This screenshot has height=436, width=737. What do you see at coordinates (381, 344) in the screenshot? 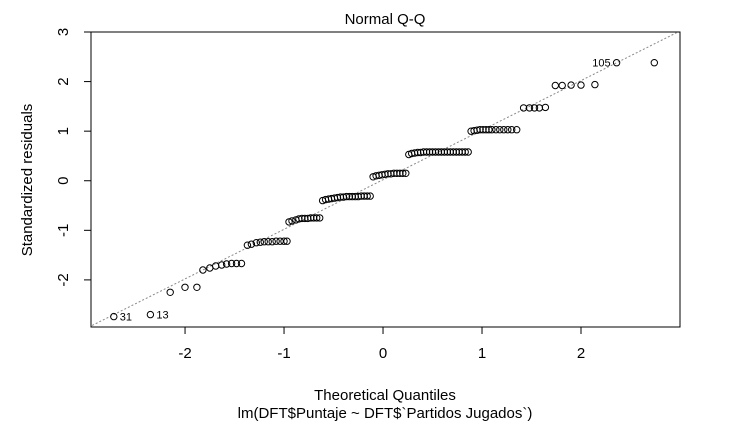
I see `x-axis: -2 -1 0 1 2` at bounding box center [381, 344].